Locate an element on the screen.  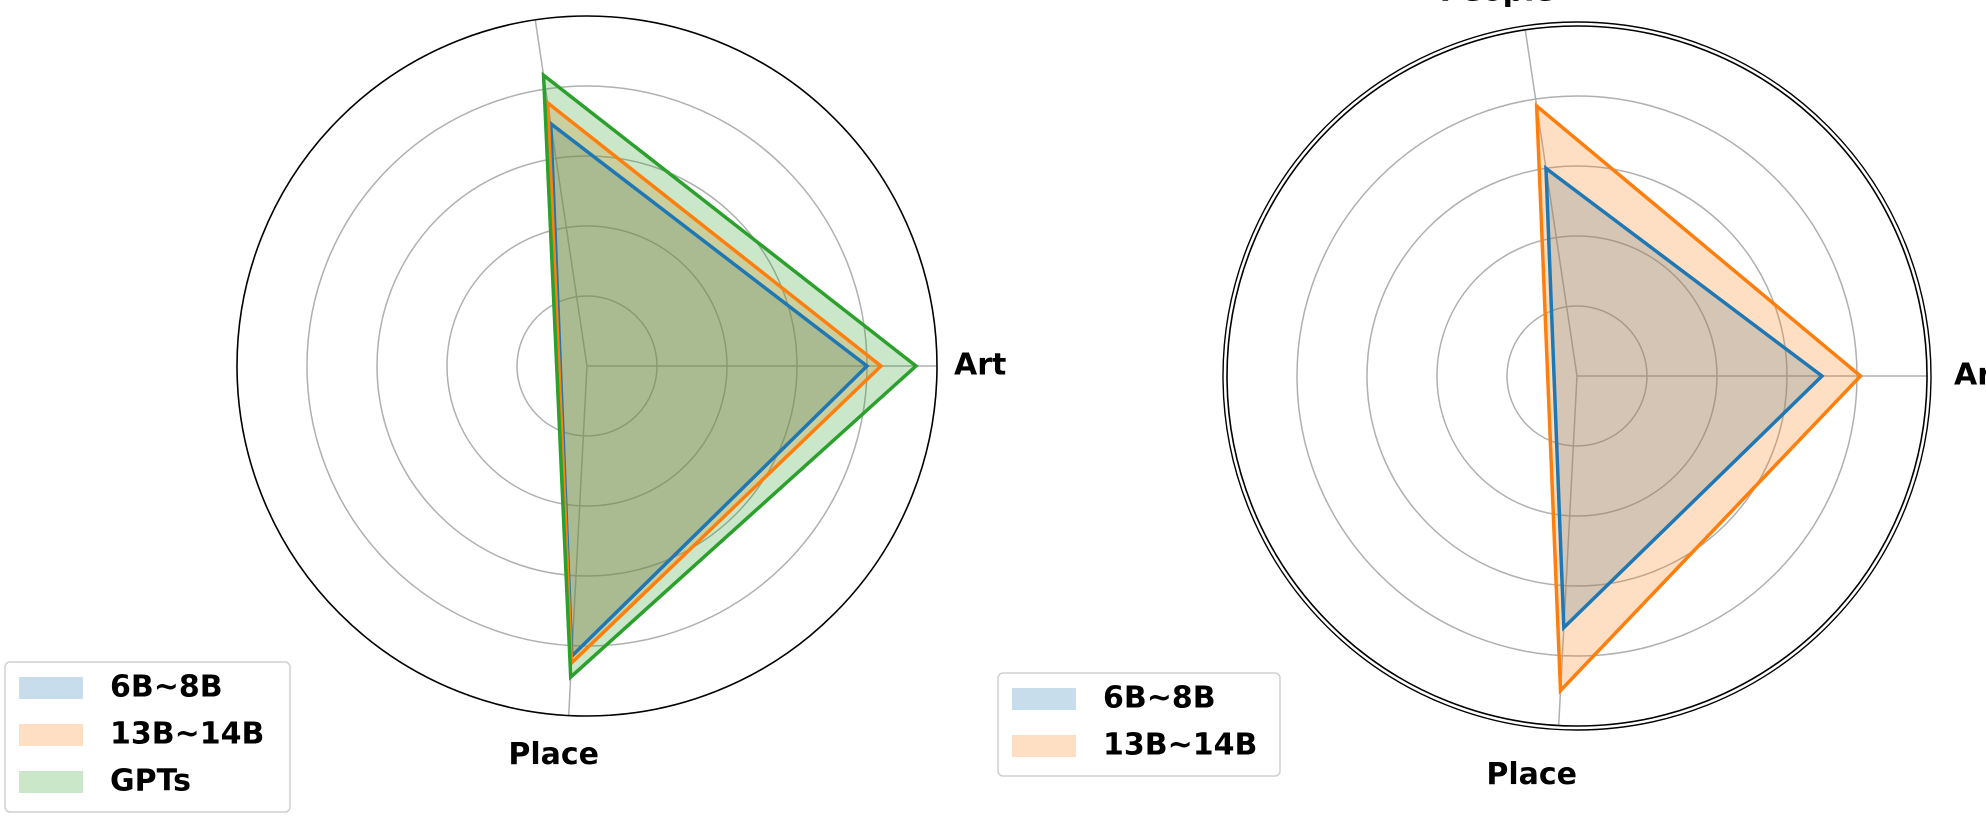
spoke-people is located at coordinates (1551, 203).